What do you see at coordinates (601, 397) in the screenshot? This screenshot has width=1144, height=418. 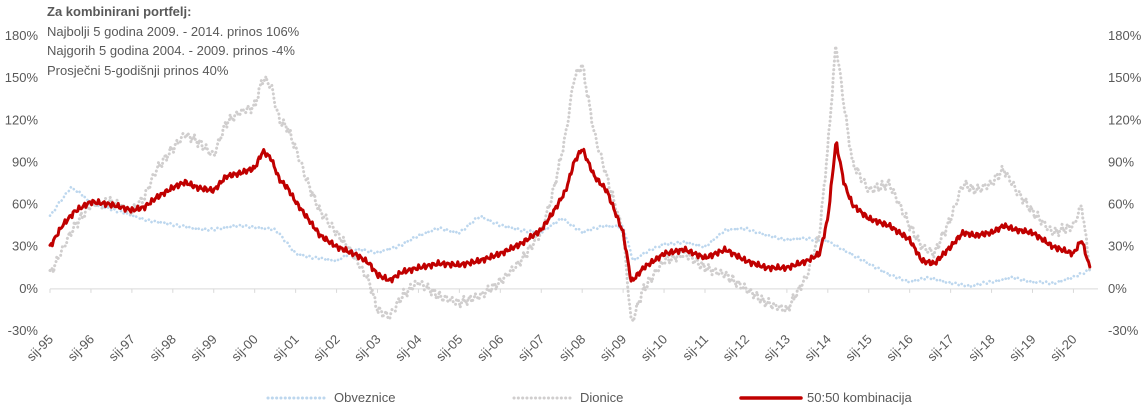 I see `legend-label: Dionice` at bounding box center [601, 397].